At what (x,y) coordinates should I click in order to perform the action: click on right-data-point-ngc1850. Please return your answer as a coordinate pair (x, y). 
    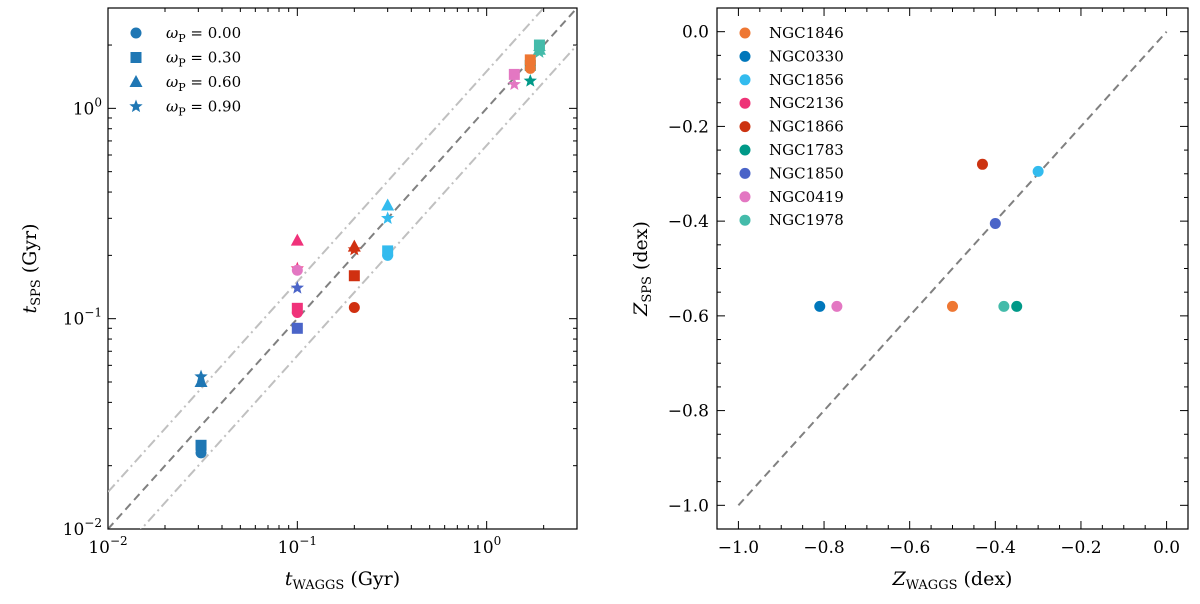
    Looking at the image, I should click on (995, 224).